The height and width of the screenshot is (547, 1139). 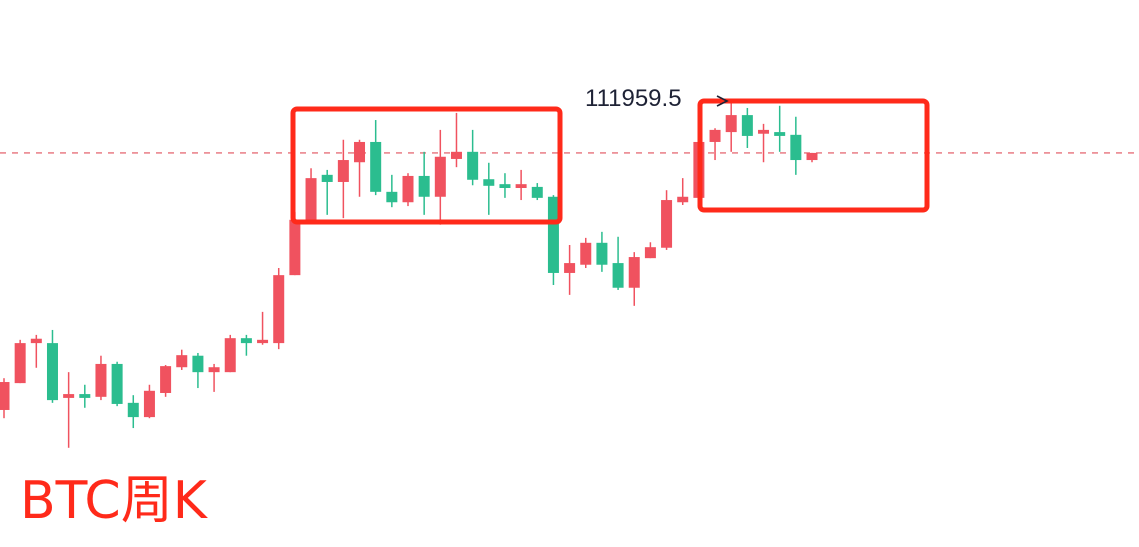 What do you see at coordinates (114, 501) in the screenshot?
I see `chart-title: BTC周K` at bounding box center [114, 501].